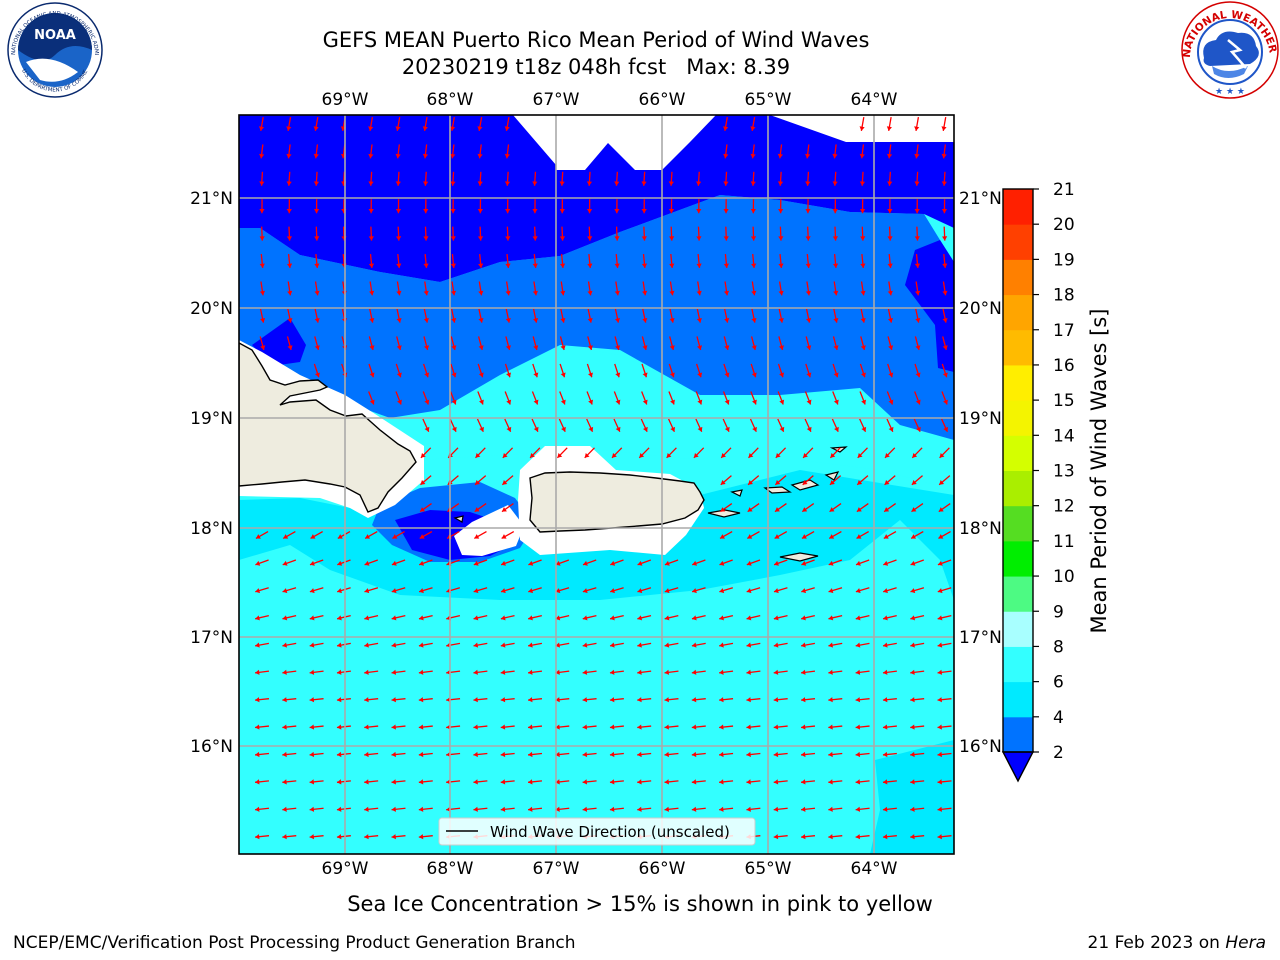  Describe the element at coordinates (450, 869) in the screenshot. I see `lon-label-bottom: 68°W` at that location.